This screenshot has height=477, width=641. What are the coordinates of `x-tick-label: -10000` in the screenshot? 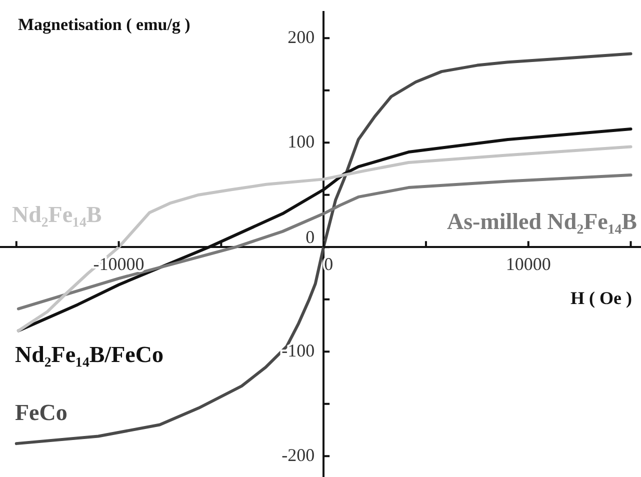 It's located at (118, 264).